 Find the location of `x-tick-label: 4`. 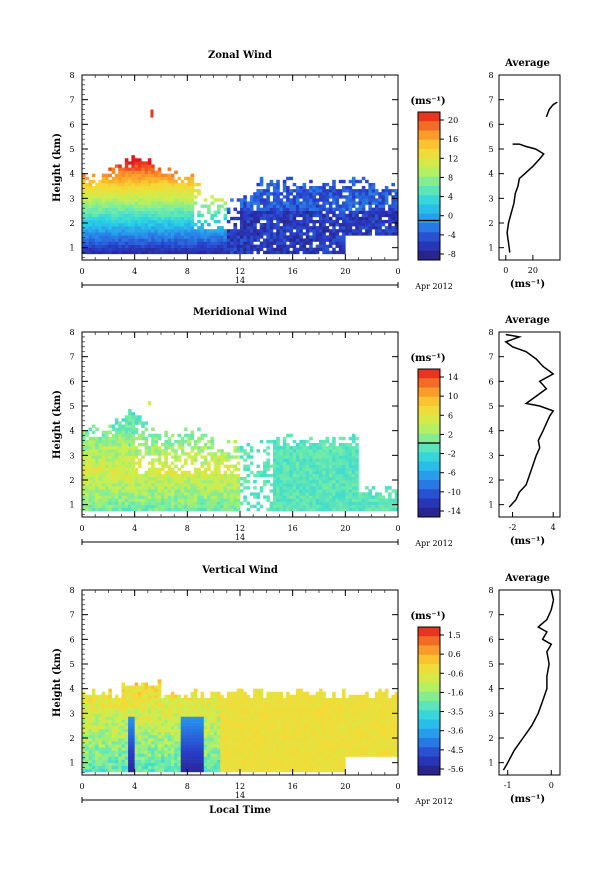

x-tick-label: 4 is located at coordinates (134, 528).